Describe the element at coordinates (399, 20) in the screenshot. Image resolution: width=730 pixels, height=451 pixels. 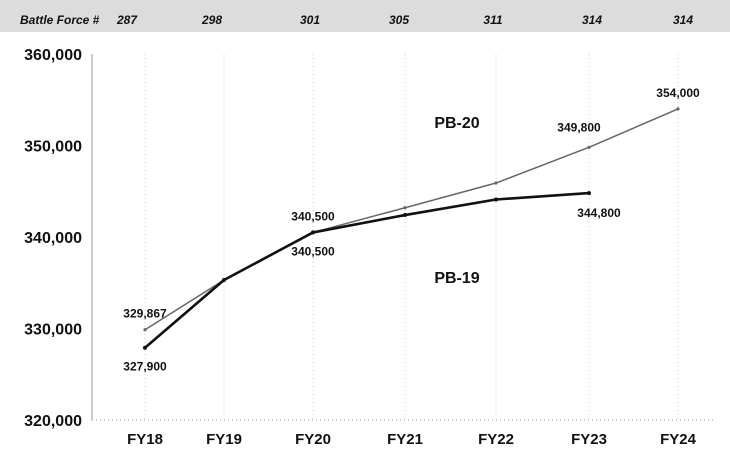
I see `battle-force-value: 305` at that location.